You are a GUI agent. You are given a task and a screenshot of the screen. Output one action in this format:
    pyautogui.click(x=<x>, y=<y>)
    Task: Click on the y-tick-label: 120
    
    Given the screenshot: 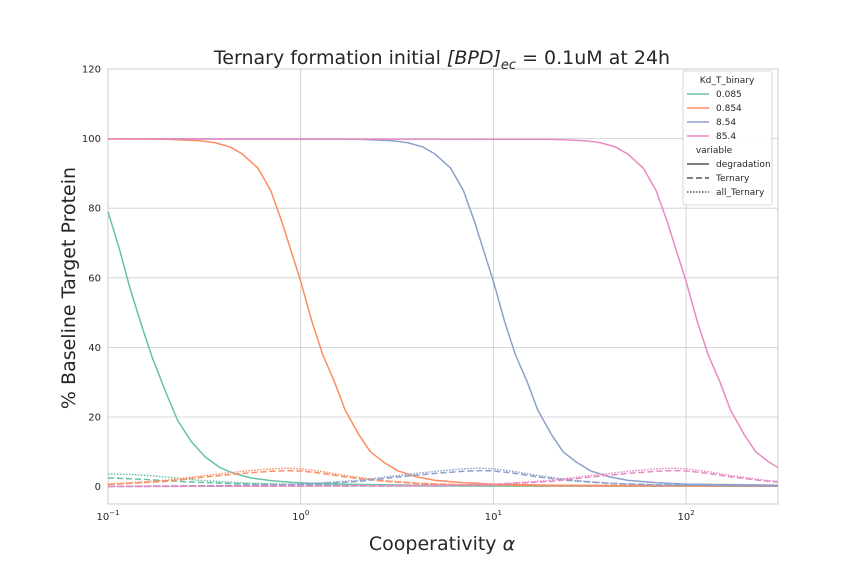 What is the action you would take?
    pyautogui.click(x=91, y=70)
    